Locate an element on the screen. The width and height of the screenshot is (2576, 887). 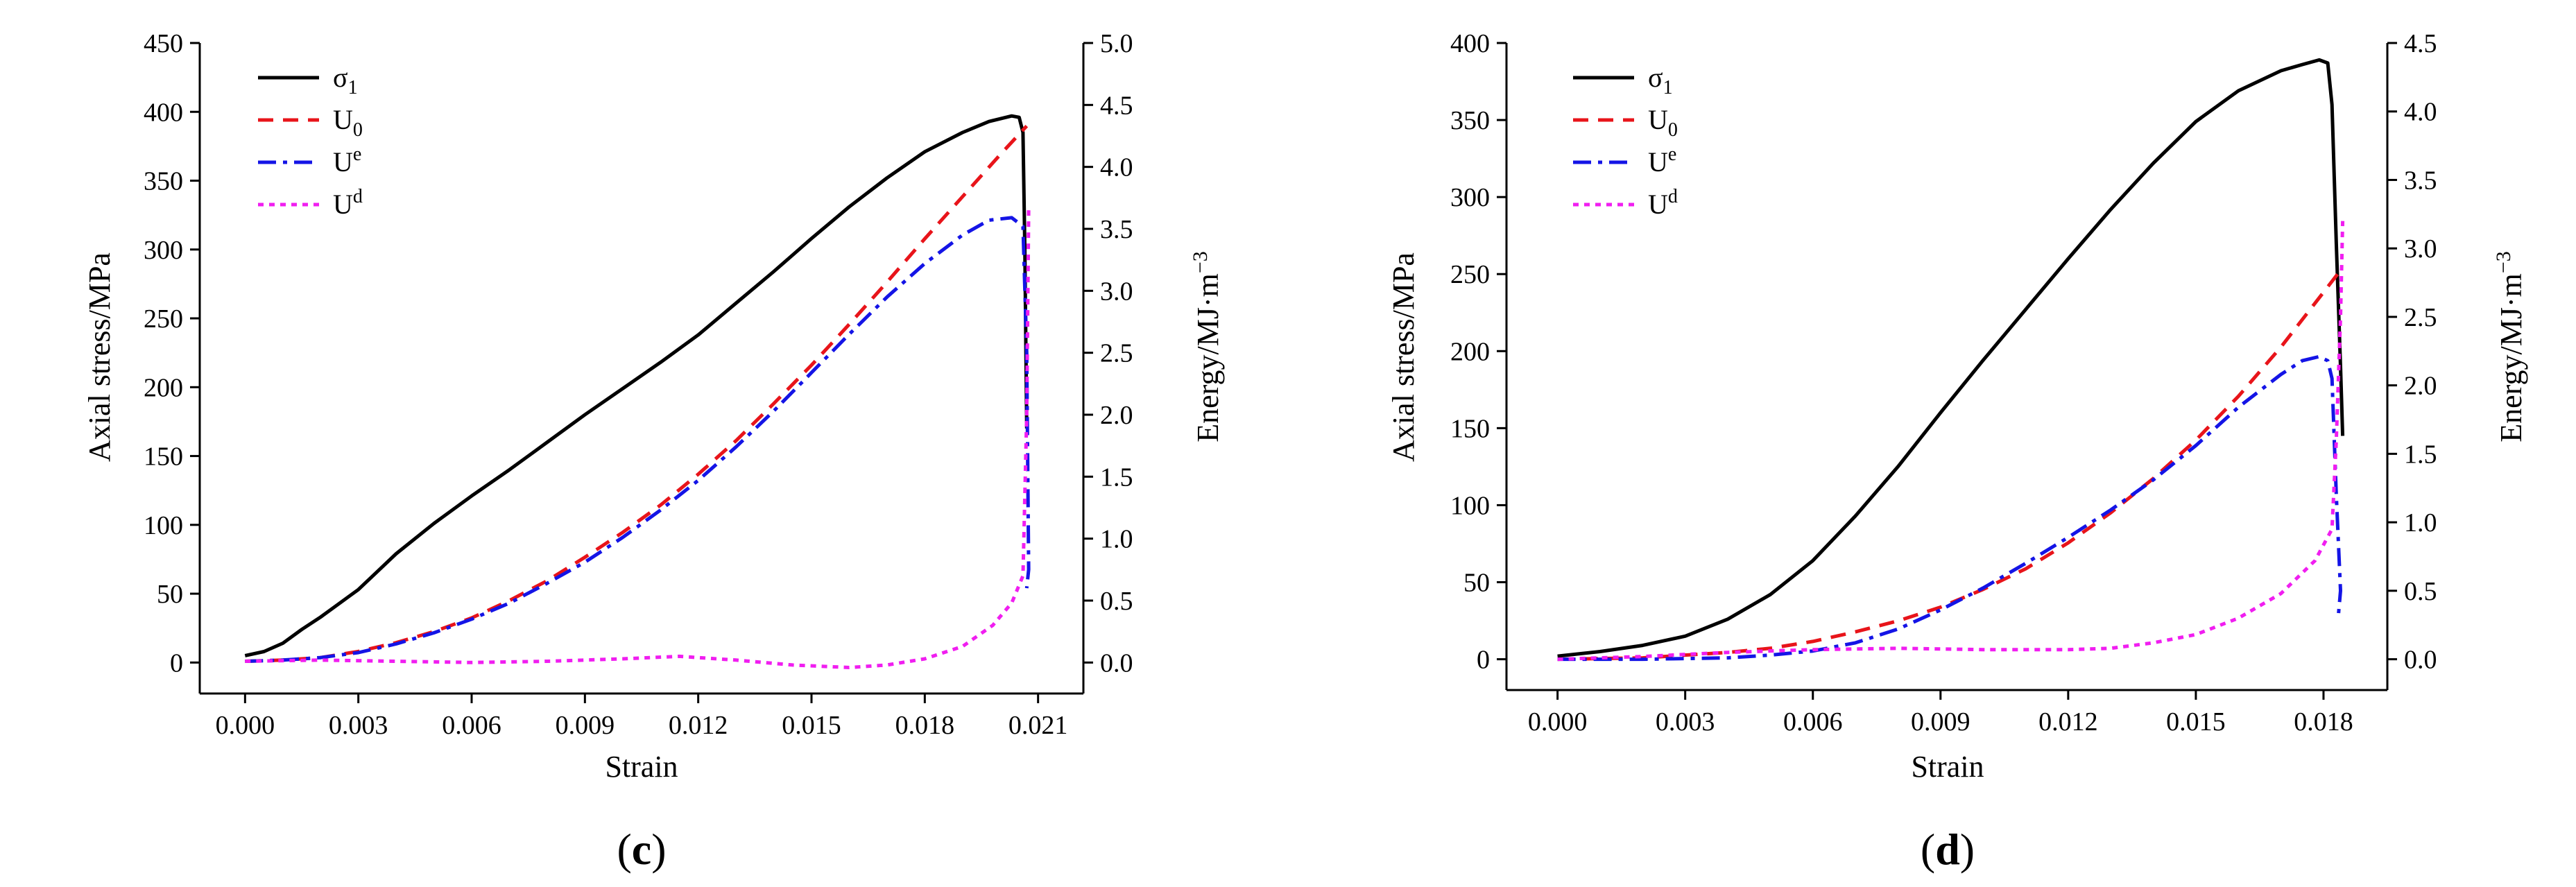
panel-label-letter: c is located at coordinates (641, 849).